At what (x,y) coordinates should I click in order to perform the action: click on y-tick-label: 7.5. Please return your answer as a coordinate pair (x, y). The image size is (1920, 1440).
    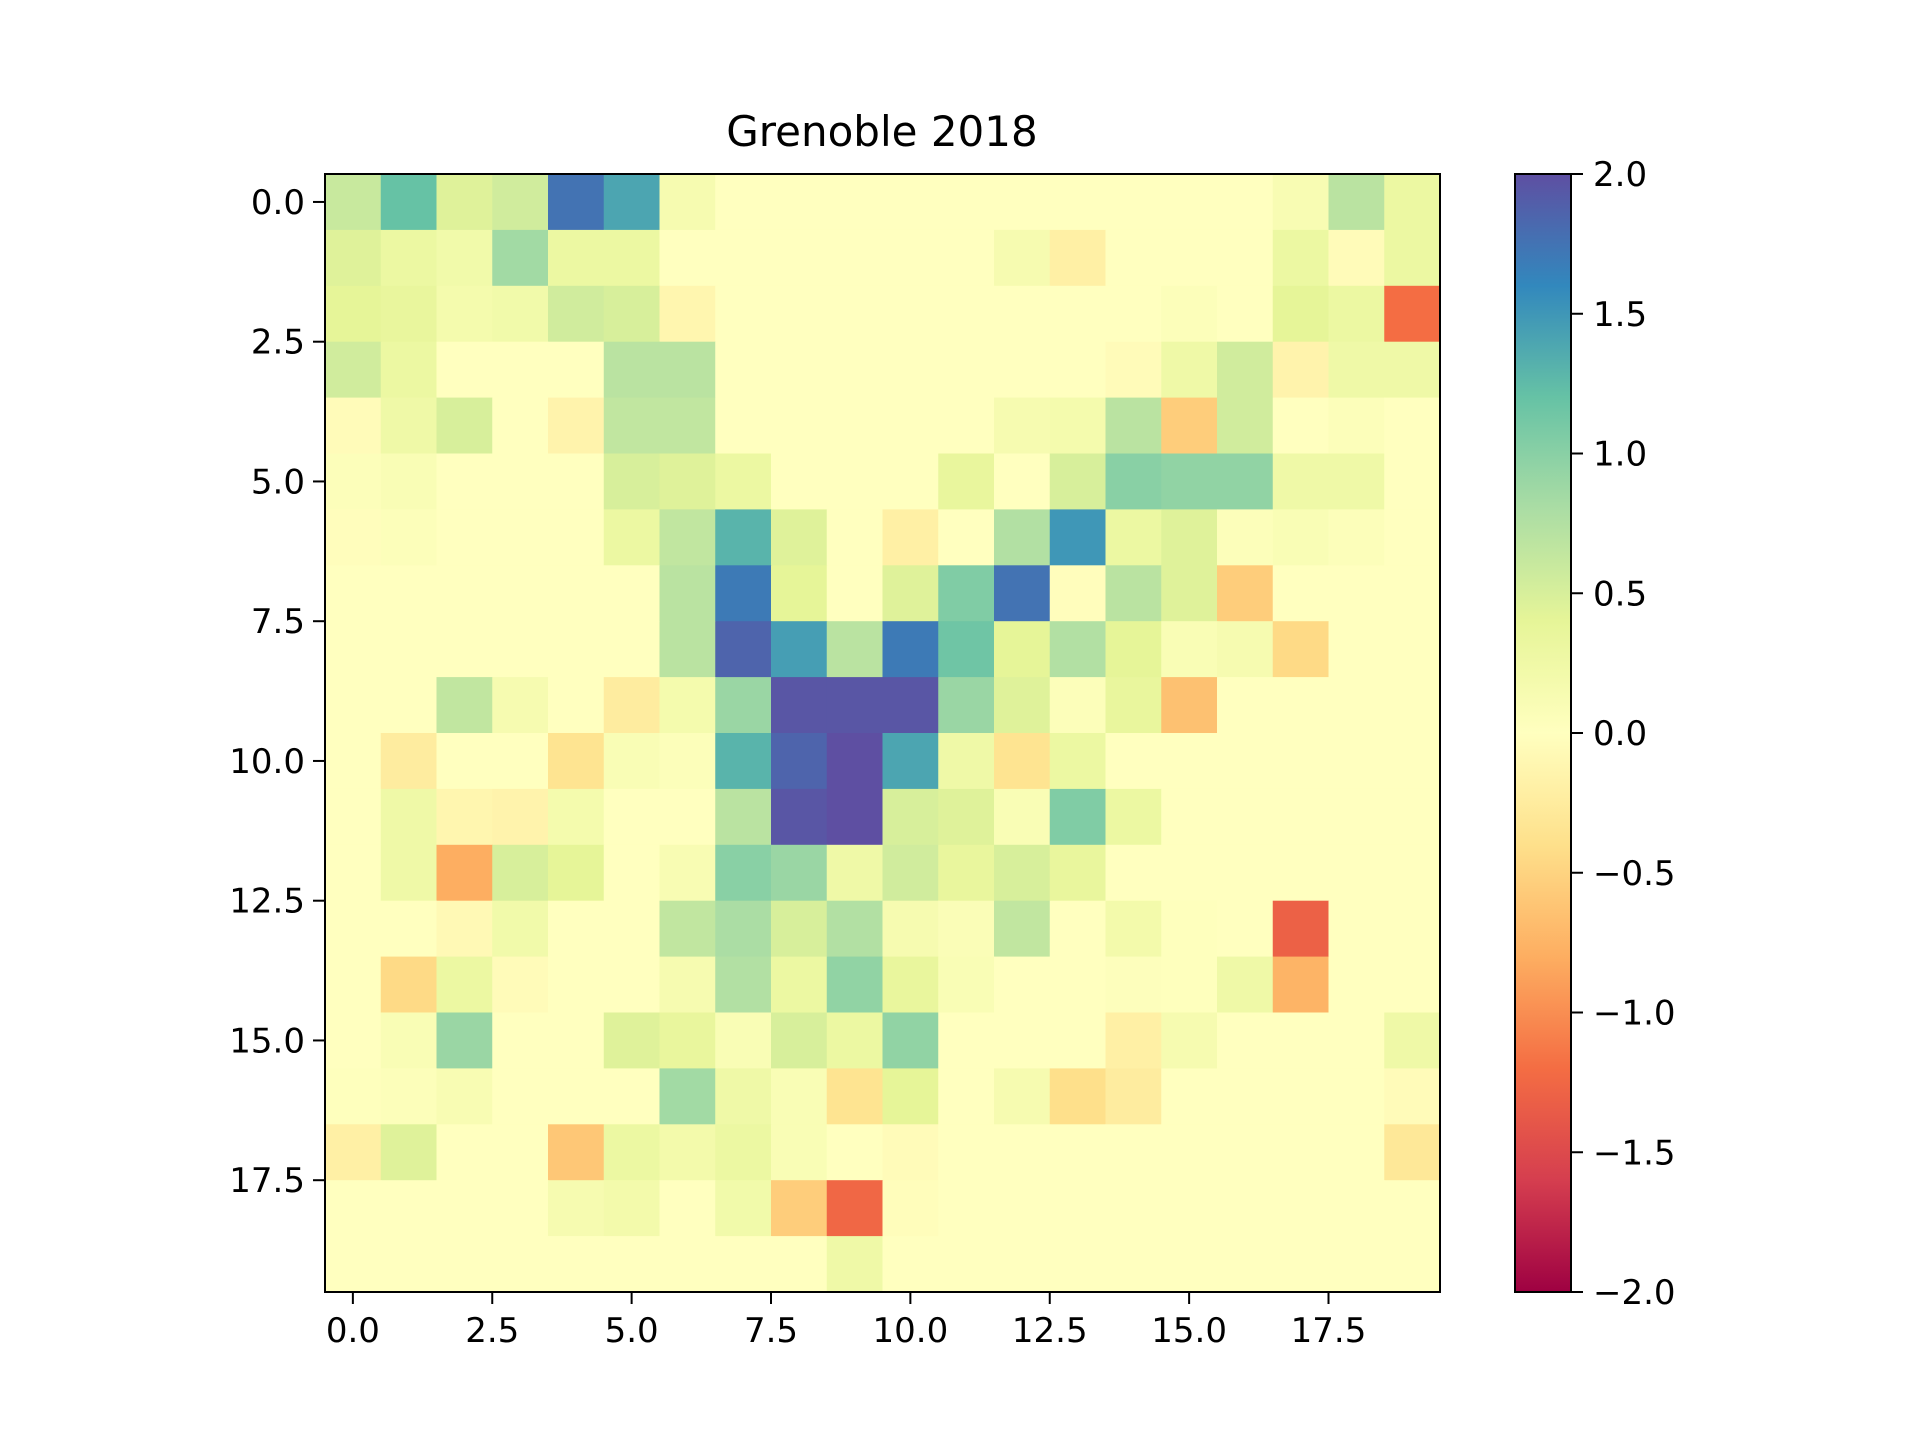
    Looking at the image, I should click on (278, 622).